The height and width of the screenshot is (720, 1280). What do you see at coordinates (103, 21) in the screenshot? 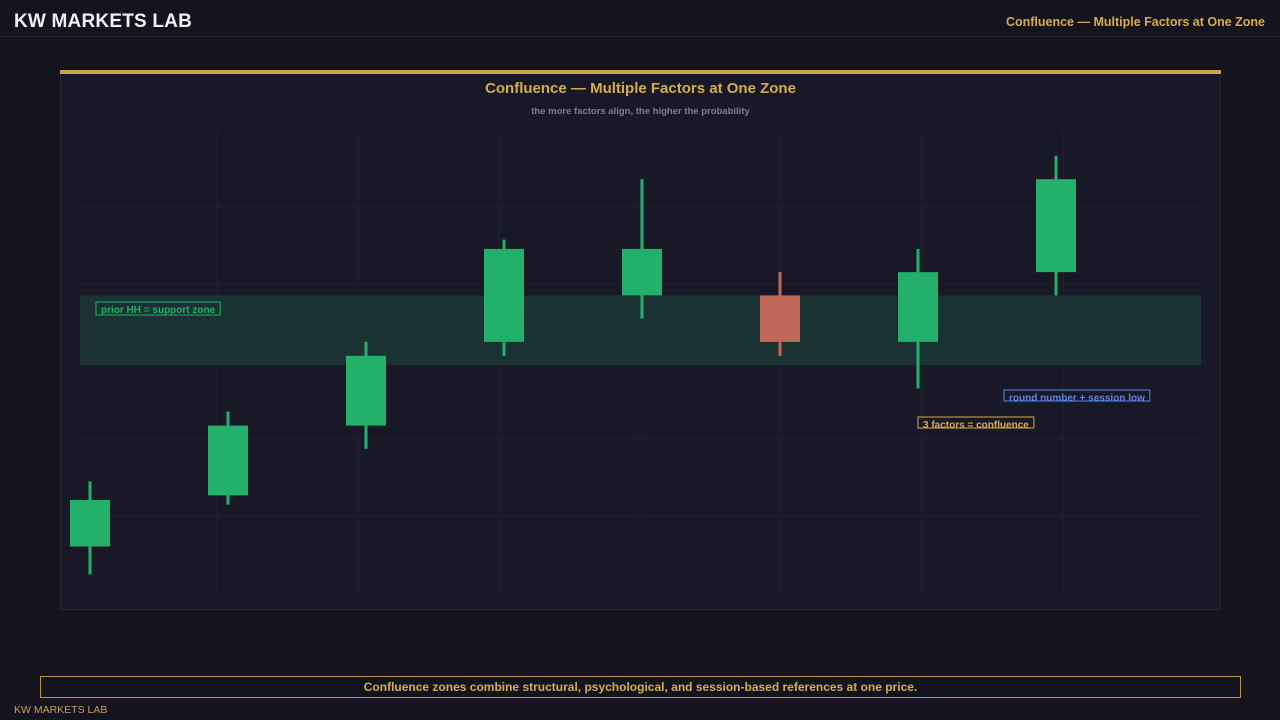
I see `brand-logo-text: KW MARKETS LAB` at bounding box center [103, 21].